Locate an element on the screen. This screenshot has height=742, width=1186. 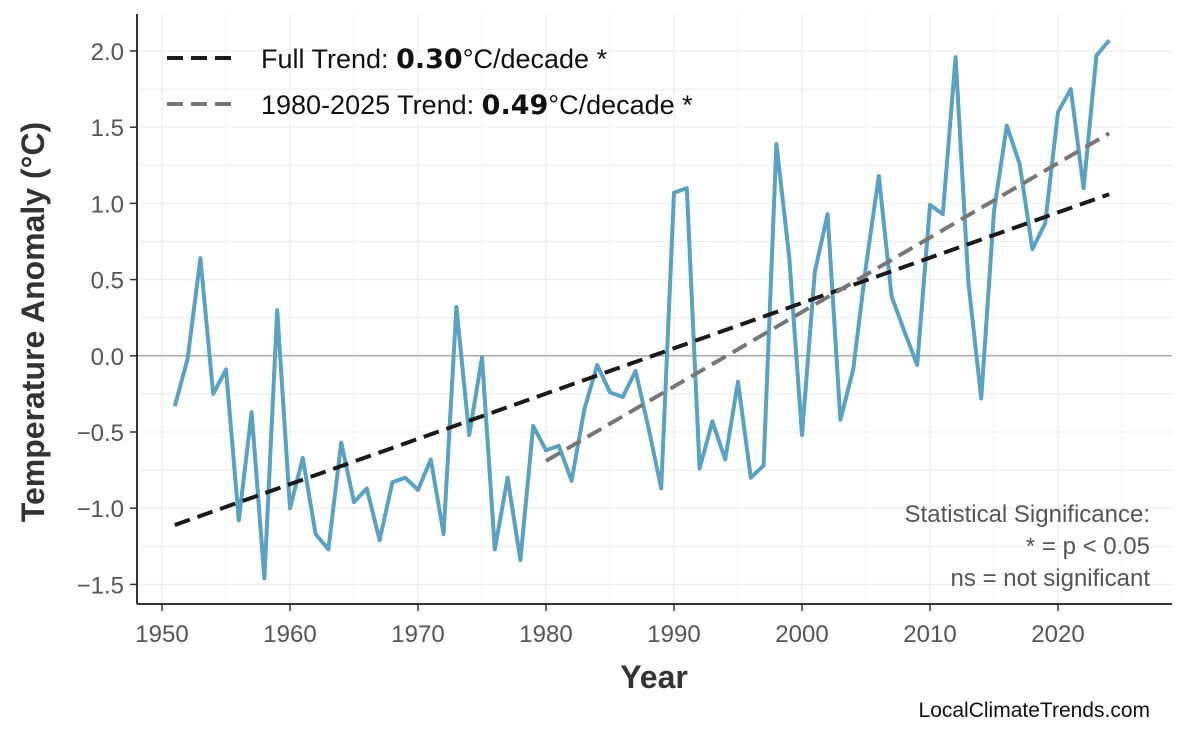
x-tick-label: 1970 is located at coordinates (417, 634).